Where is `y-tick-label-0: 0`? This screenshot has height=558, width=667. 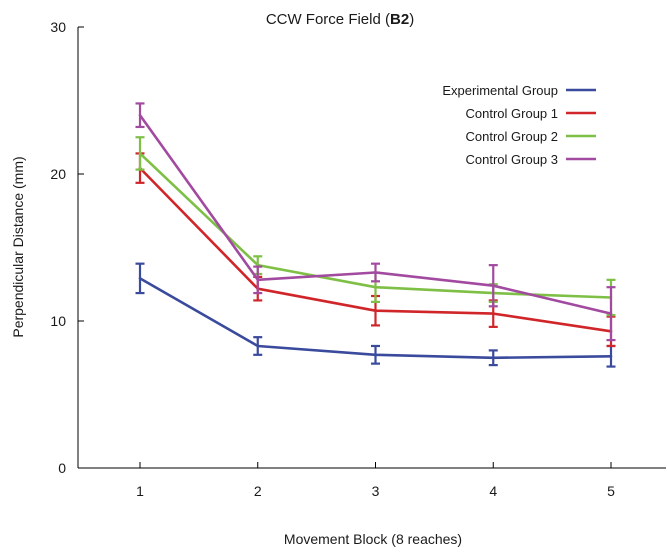 y-tick-label-0: 0 is located at coordinates (62, 468).